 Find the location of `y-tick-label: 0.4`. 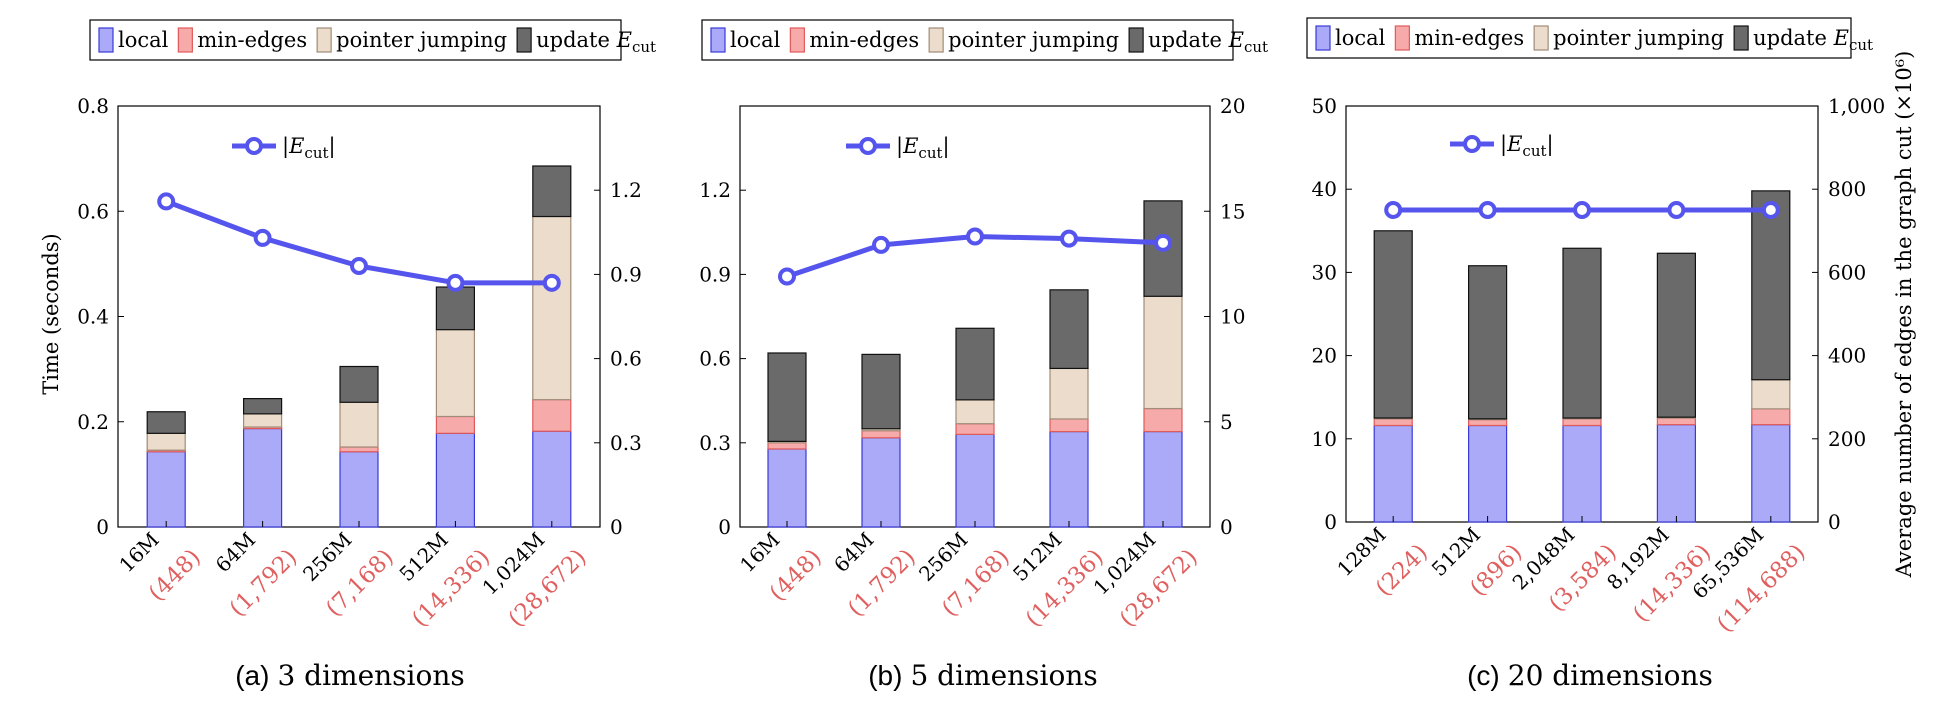

y-tick-label: 0.4 is located at coordinates (93, 317).